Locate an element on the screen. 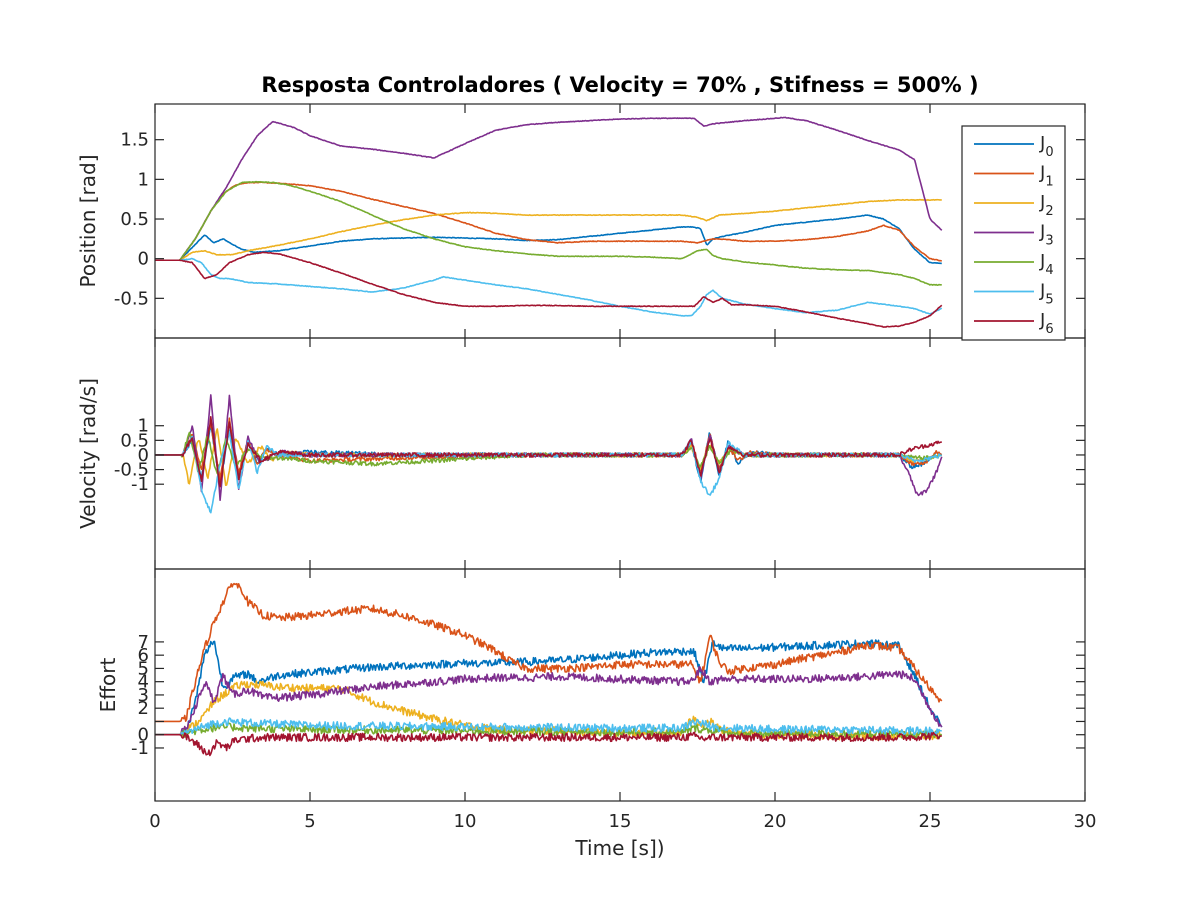  y-tick-label: 6 is located at coordinates (143, 655).